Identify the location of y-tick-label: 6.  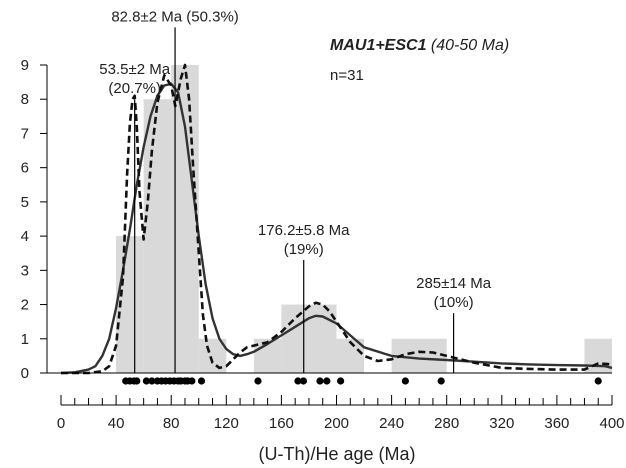
(25, 168).